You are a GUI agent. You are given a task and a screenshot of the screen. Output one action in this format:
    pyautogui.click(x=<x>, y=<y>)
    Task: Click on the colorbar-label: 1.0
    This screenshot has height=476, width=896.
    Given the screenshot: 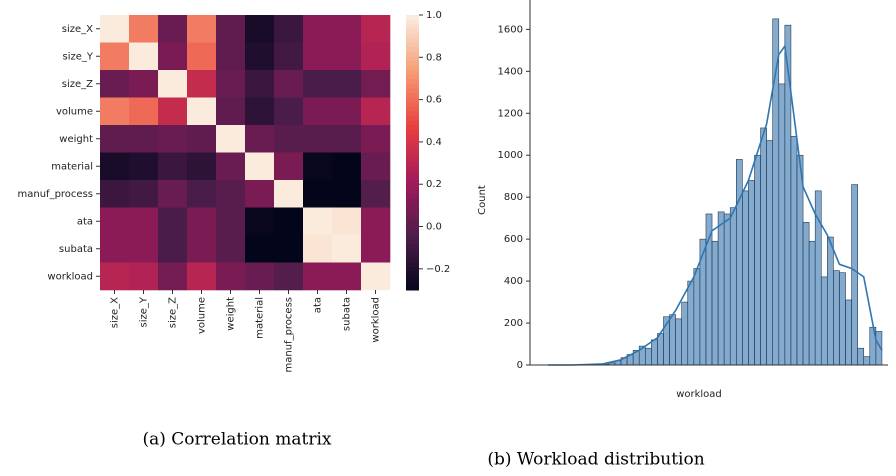 What is the action you would take?
    pyautogui.click(x=434, y=15)
    